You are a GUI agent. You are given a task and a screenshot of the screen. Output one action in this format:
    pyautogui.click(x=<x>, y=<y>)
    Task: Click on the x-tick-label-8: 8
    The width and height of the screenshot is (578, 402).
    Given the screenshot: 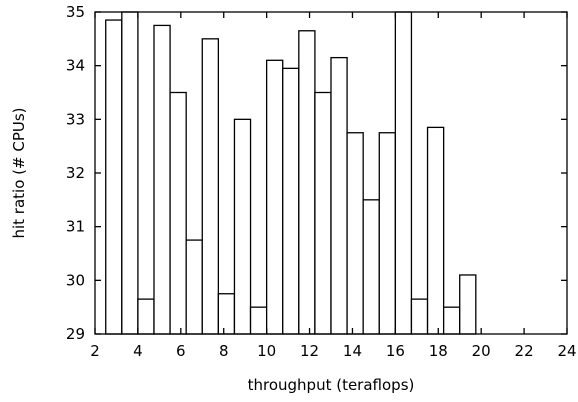 What is the action you would take?
    pyautogui.click(x=224, y=351)
    